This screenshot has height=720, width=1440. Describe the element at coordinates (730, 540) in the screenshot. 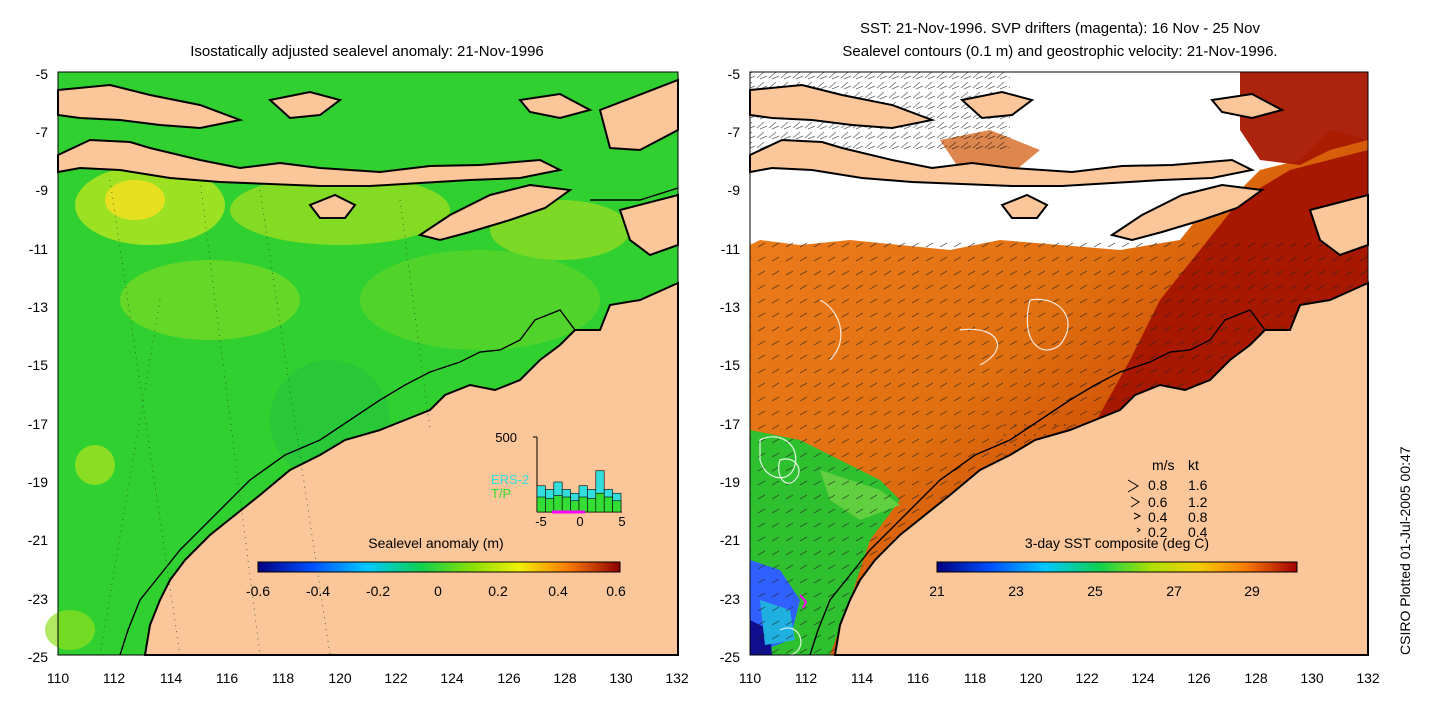

I see `y-tick: -21` at that location.